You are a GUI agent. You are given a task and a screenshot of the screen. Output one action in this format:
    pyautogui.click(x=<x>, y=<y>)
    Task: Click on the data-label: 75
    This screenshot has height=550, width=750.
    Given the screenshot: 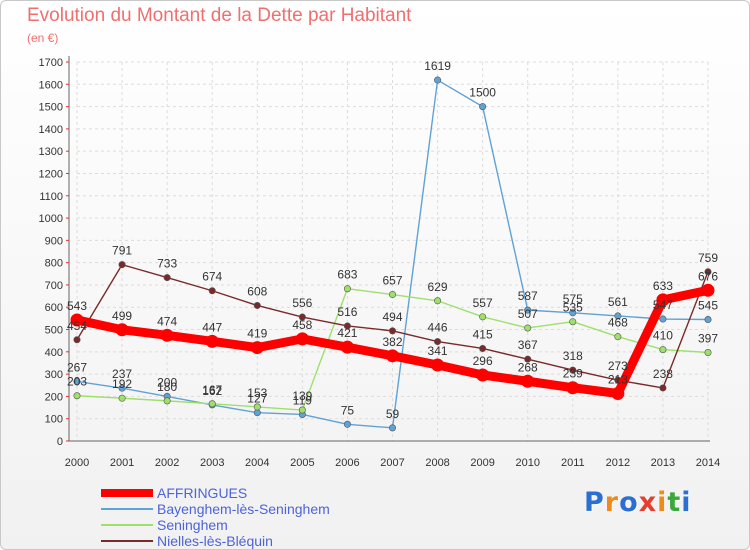 What is the action you would take?
    pyautogui.click(x=348, y=410)
    